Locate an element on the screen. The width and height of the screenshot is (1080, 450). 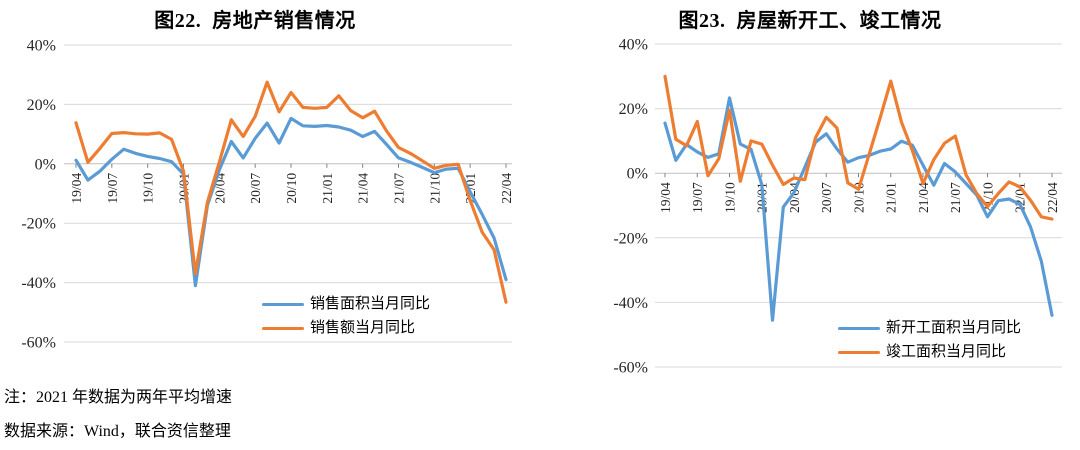
x-tick-label: 22/01 is located at coordinates (470, 188).